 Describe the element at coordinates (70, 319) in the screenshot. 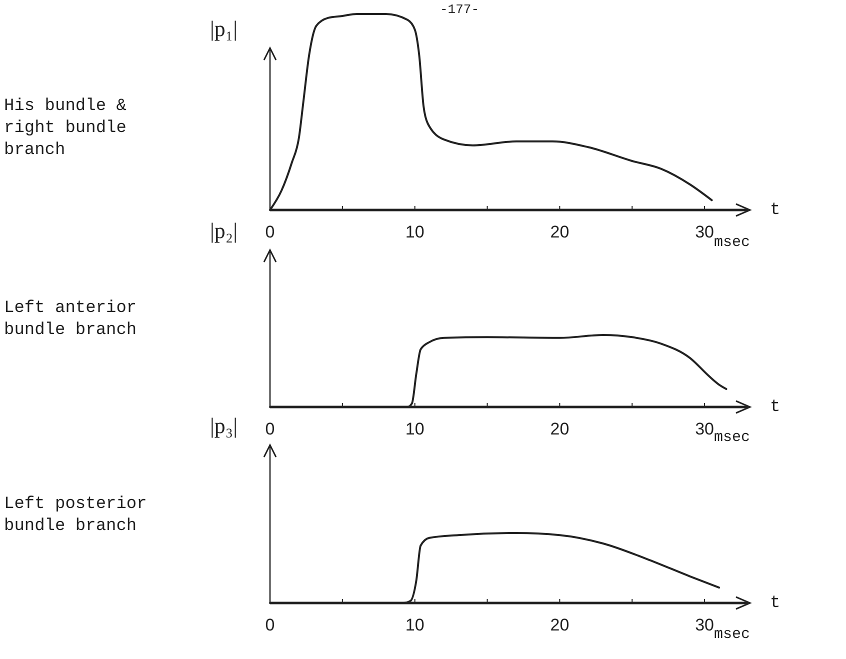

I see `text: Left anterior bundle branch` at that location.